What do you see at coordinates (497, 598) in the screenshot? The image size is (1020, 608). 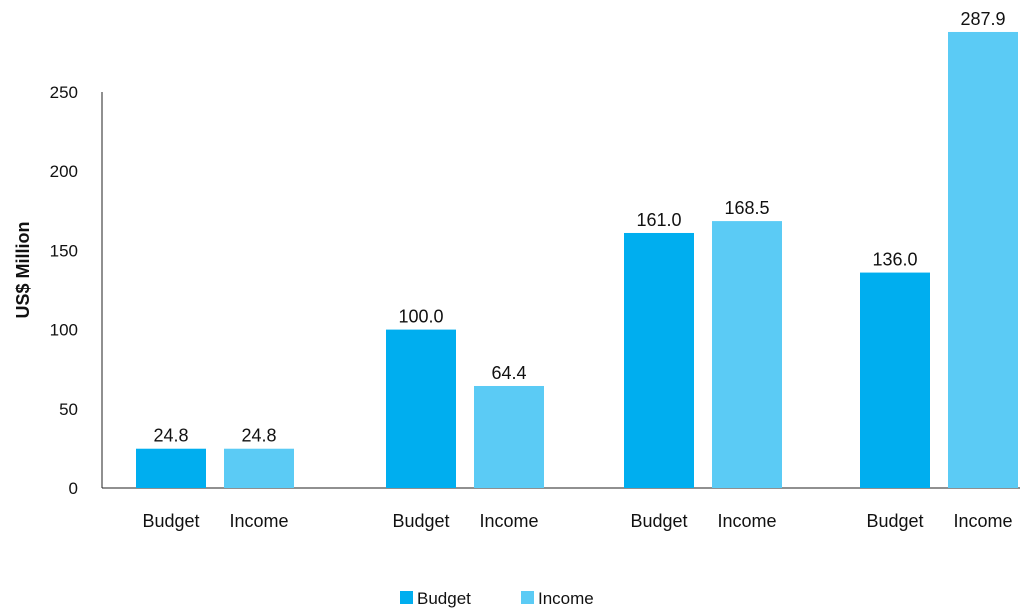 I see `legend: Budget Income` at bounding box center [497, 598].